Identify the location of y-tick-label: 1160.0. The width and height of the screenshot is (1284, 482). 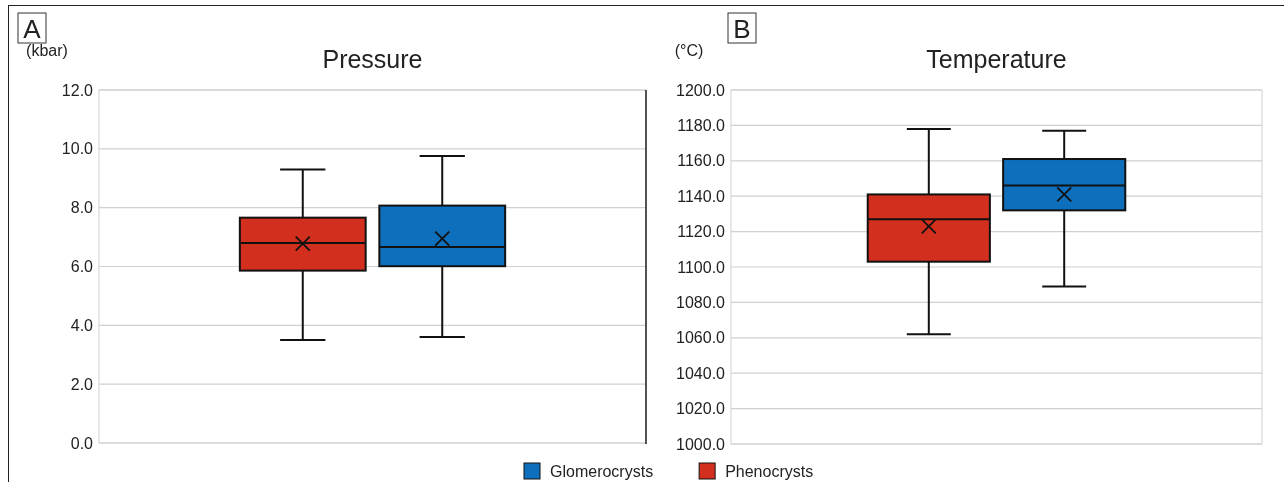
(701, 161).